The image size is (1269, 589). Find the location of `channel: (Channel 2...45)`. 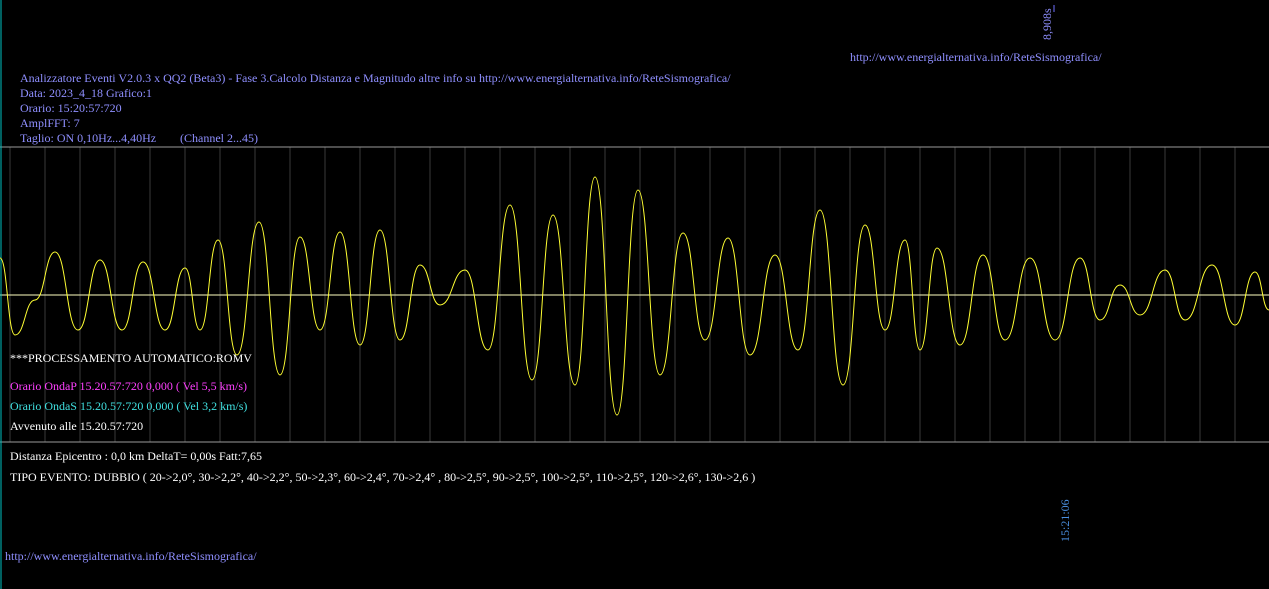

channel: (Channel 2...45) is located at coordinates (219, 138).